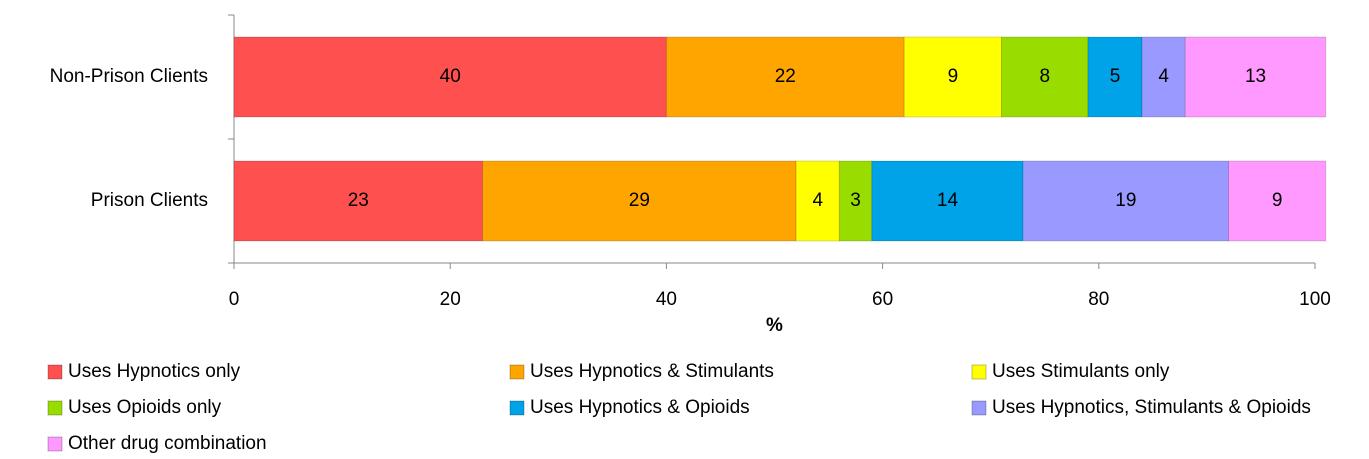  I want to click on legend-label: Uses Hypnotics & Stimulants, so click(652, 371).